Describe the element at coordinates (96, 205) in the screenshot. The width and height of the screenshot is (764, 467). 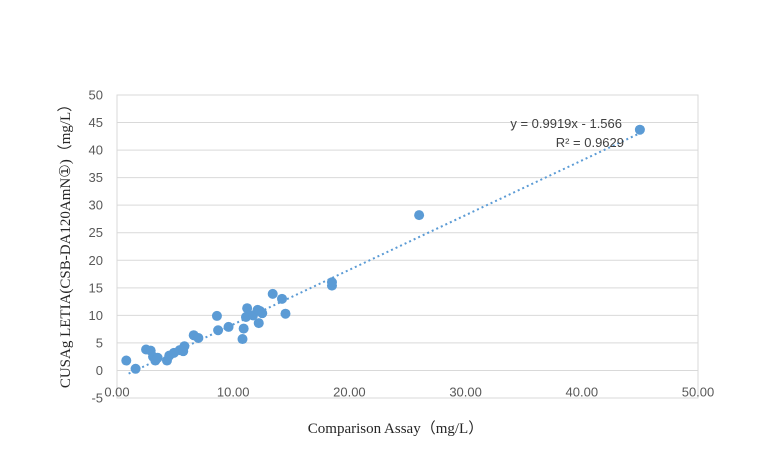
I see `y-tick-label: 30` at that location.